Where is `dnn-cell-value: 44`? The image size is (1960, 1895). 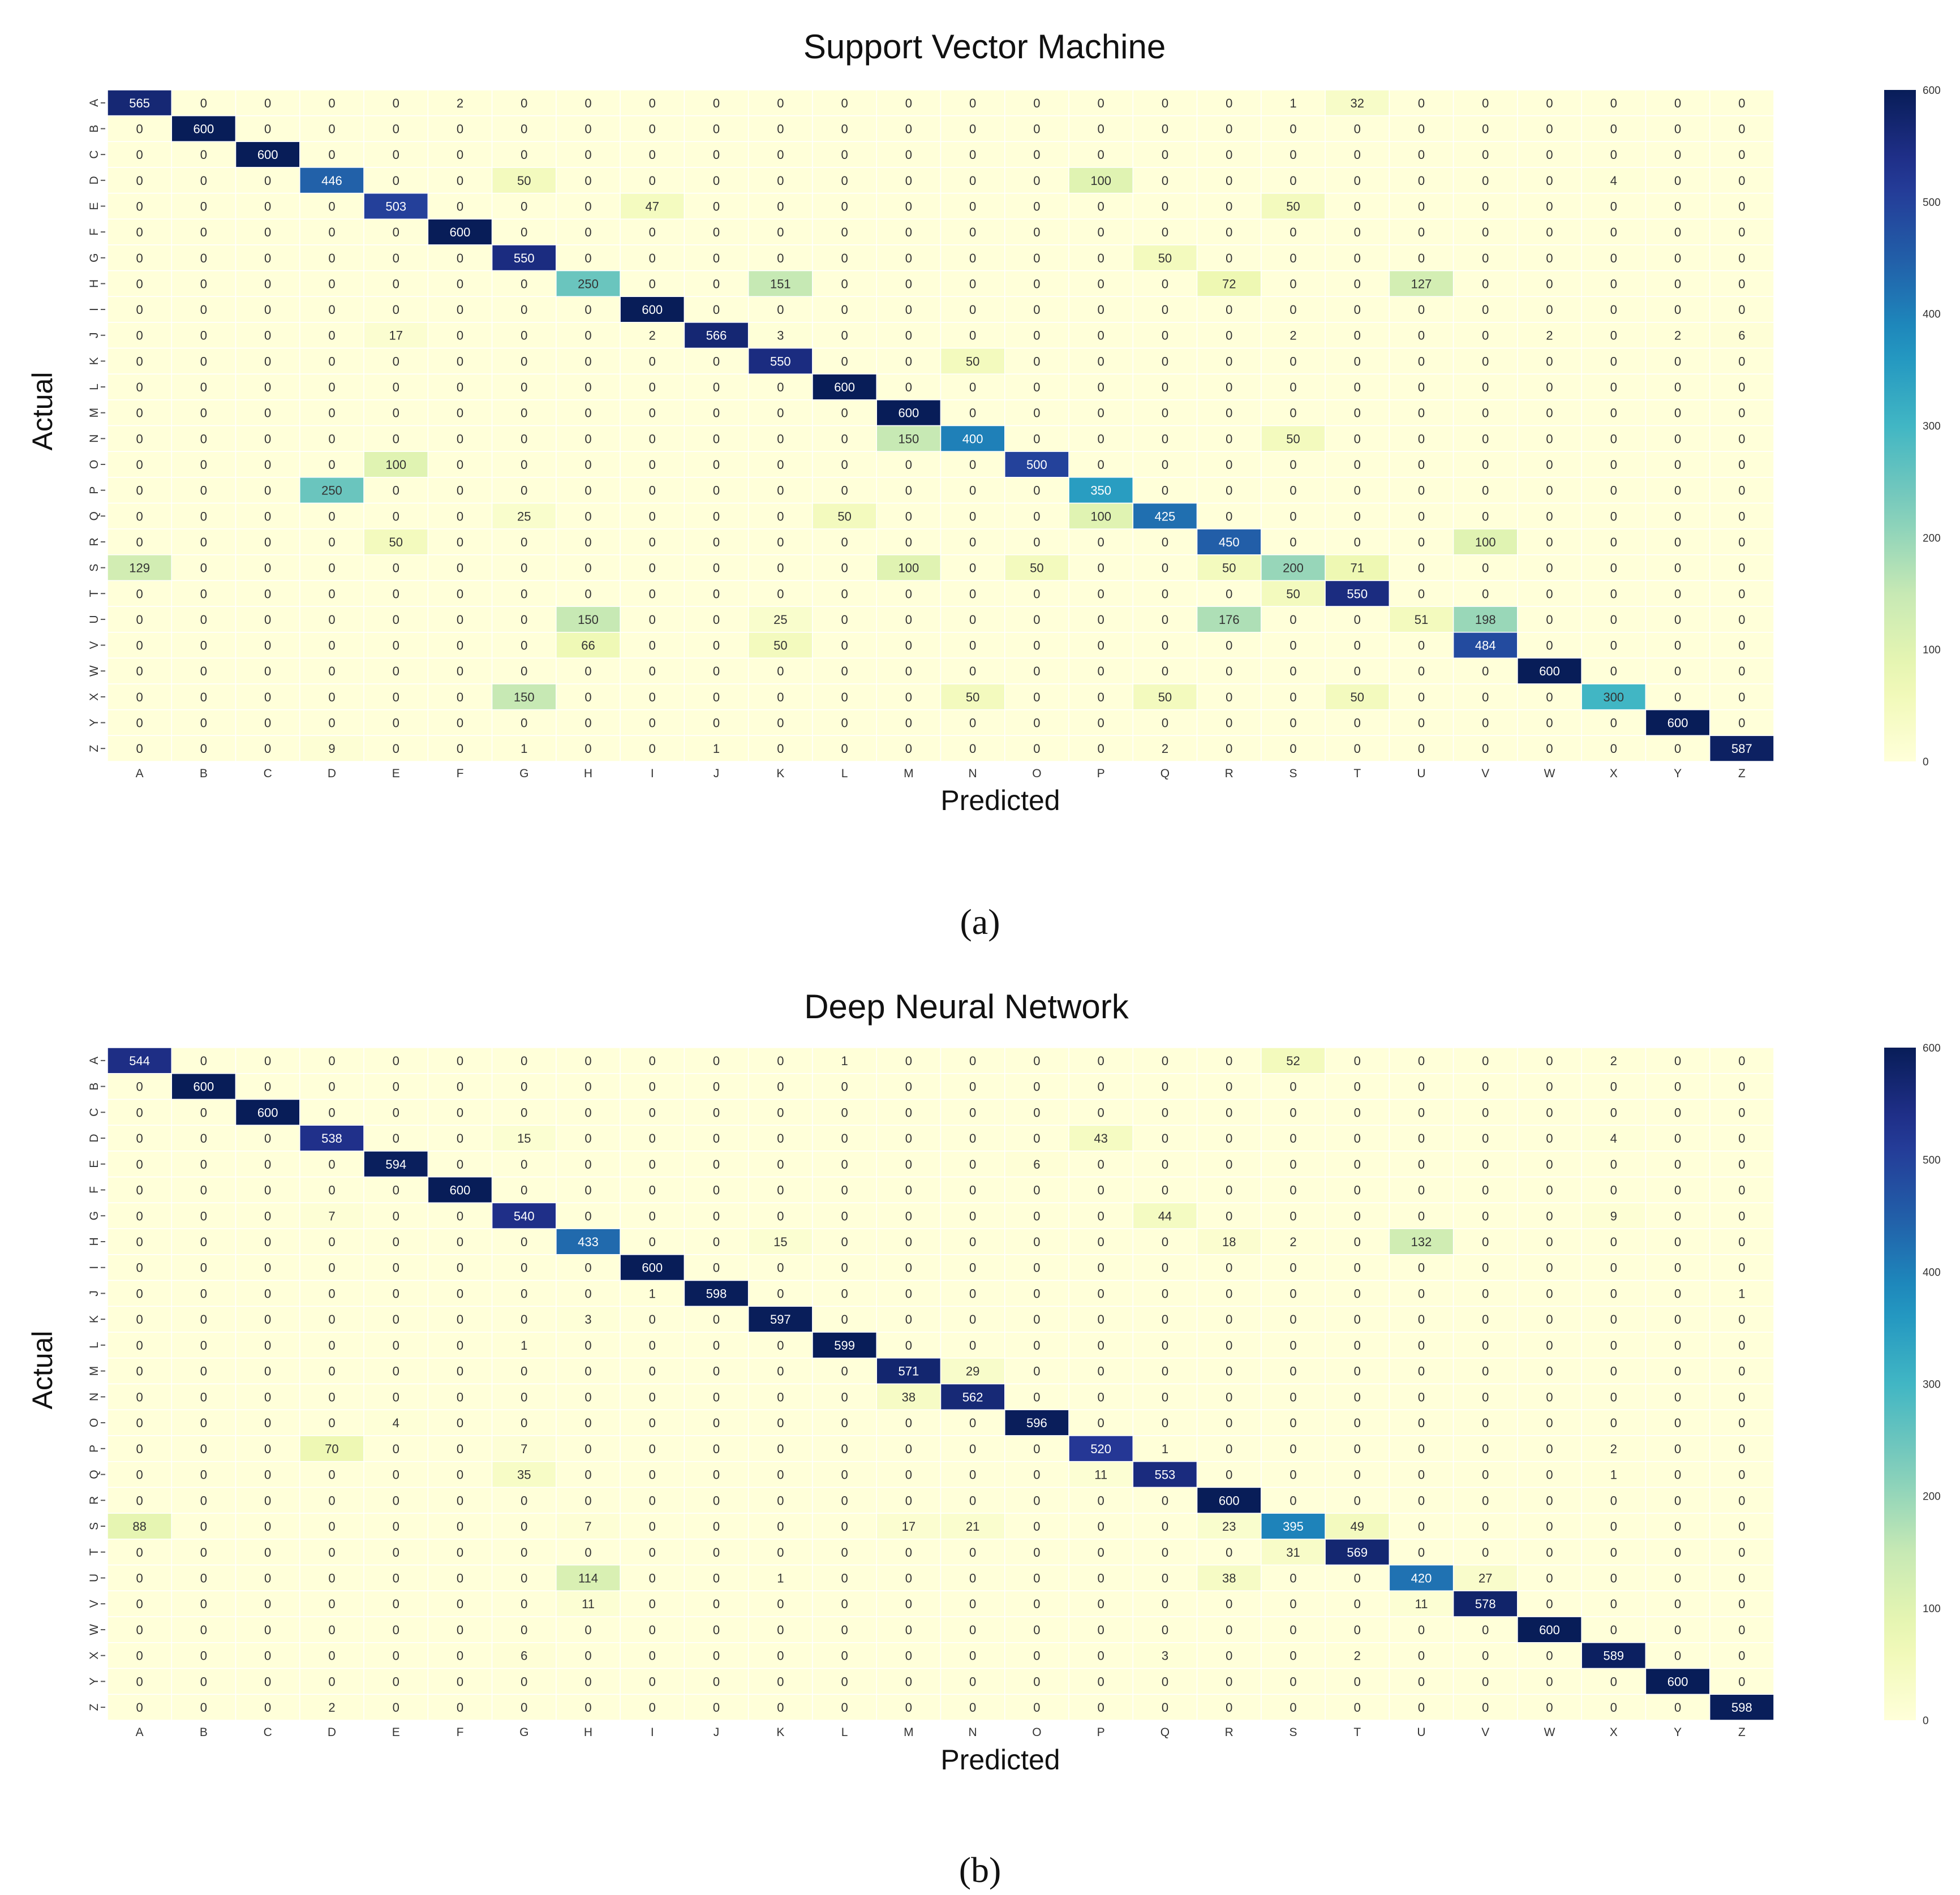 dnn-cell-value: 44 is located at coordinates (1165, 1216).